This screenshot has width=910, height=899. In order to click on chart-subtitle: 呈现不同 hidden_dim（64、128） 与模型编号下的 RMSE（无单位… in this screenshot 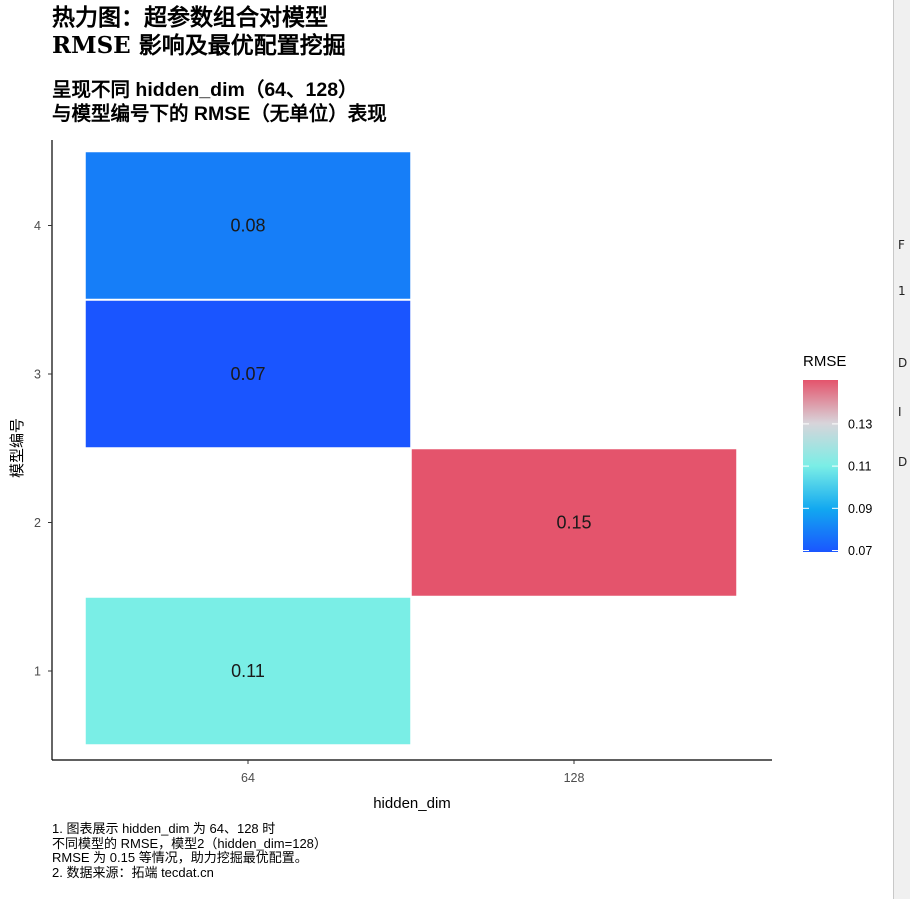, I will do `click(219, 102)`.